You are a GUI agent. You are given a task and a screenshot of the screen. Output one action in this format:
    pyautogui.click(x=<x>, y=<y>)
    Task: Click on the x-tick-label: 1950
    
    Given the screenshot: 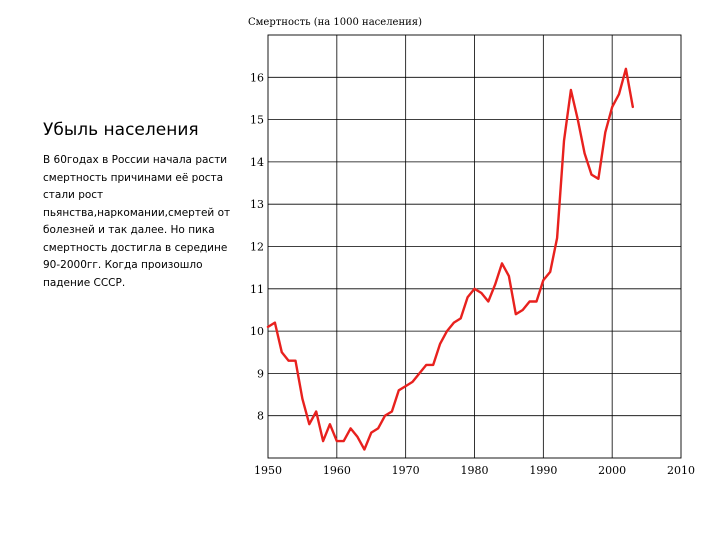 What is the action you would take?
    pyautogui.click(x=268, y=470)
    